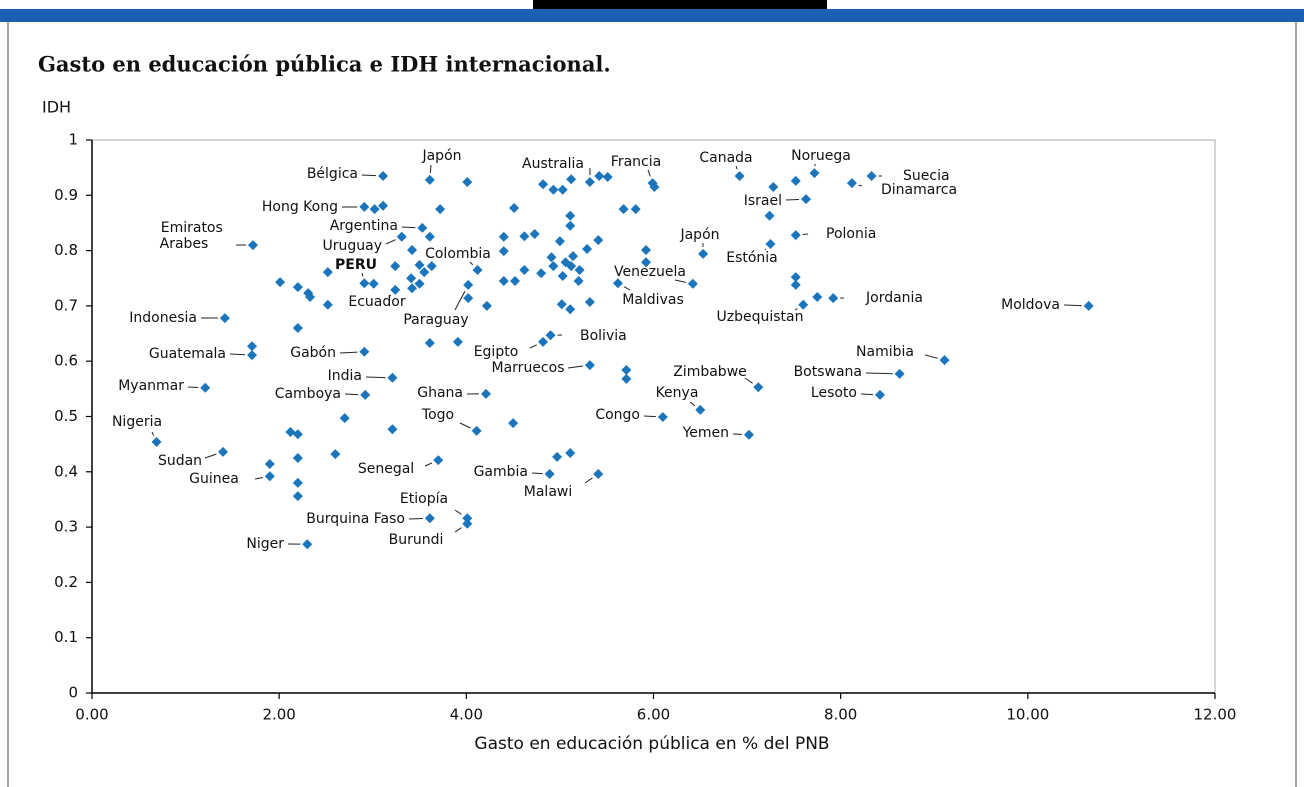 This screenshot has width=1304, height=787. Describe the element at coordinates (653, 715) in the screenshot. I see `x-tick-label: 6.00` at that location.